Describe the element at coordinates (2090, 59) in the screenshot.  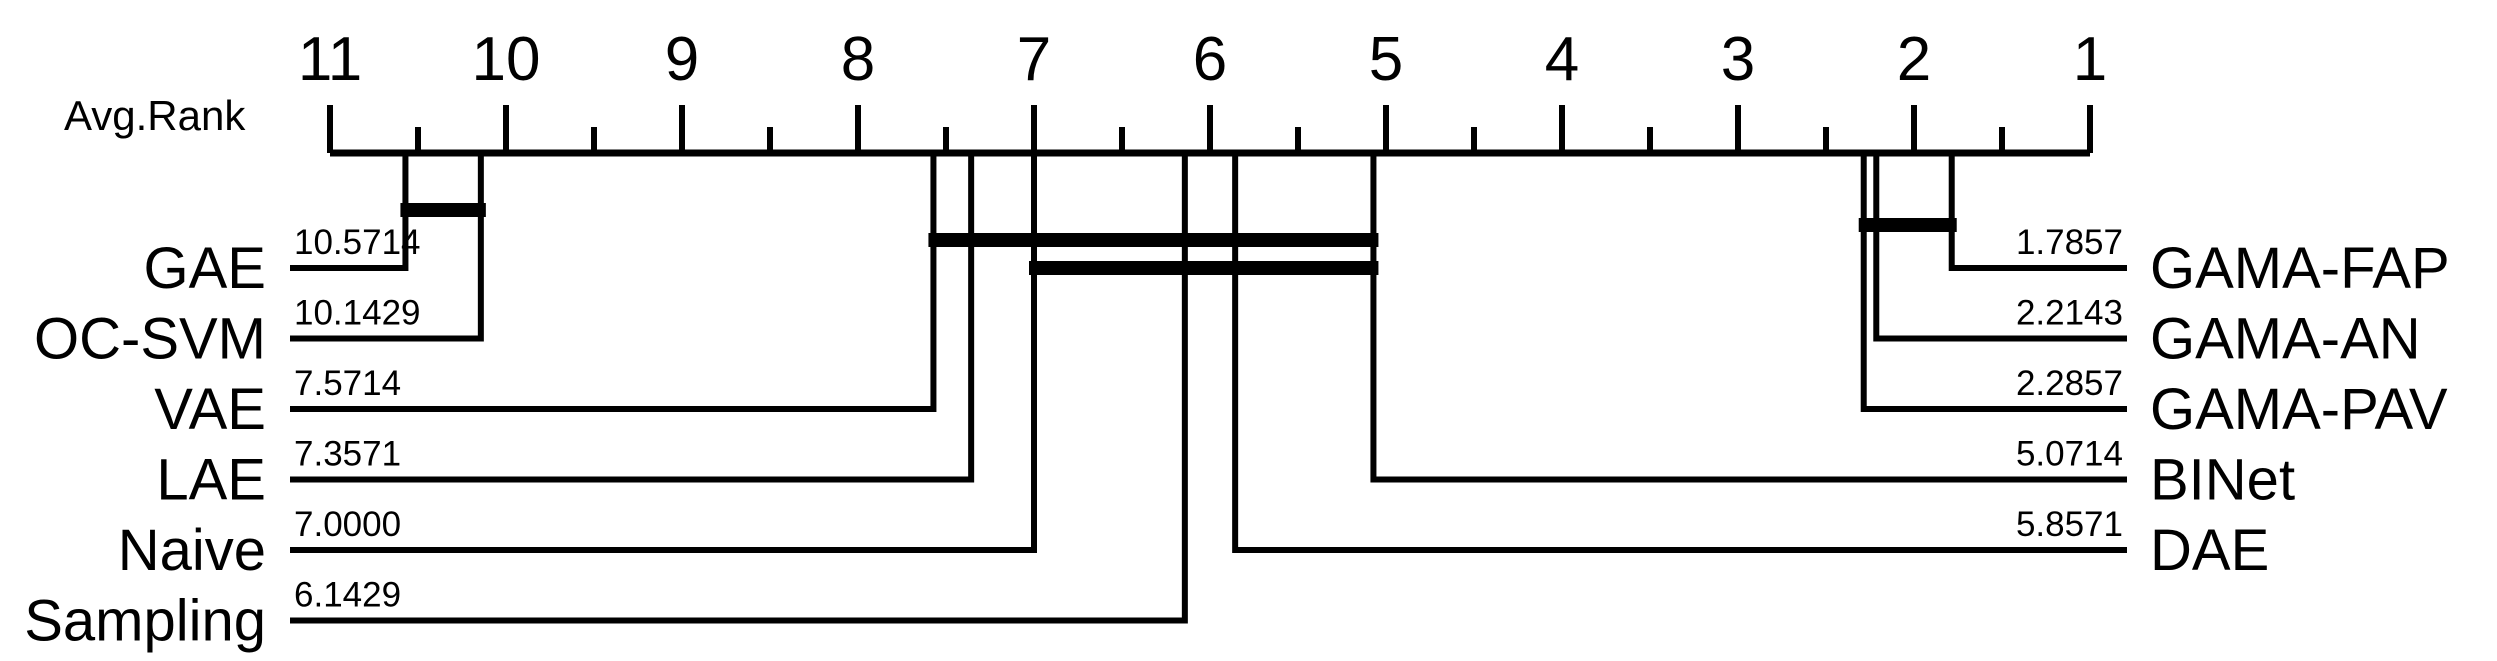
I see `tick-label: 1` at that location.